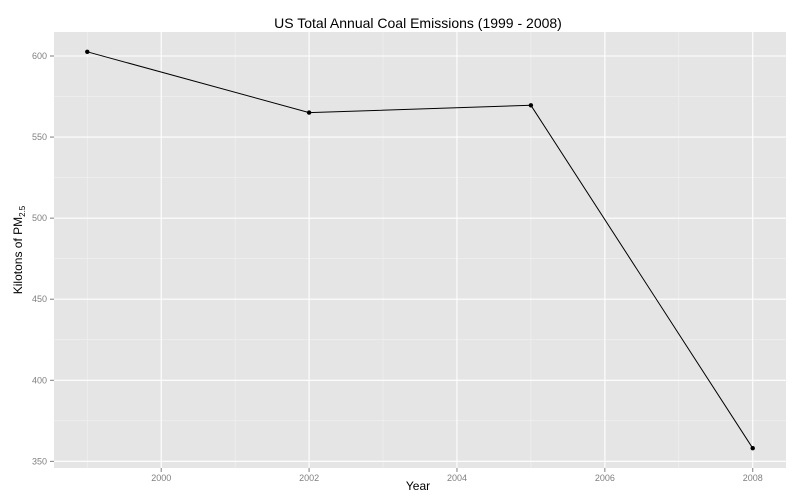  Describe the element at coordinates (39, 461) in the screenshot. I see `y-tick-label: 350` at that location.